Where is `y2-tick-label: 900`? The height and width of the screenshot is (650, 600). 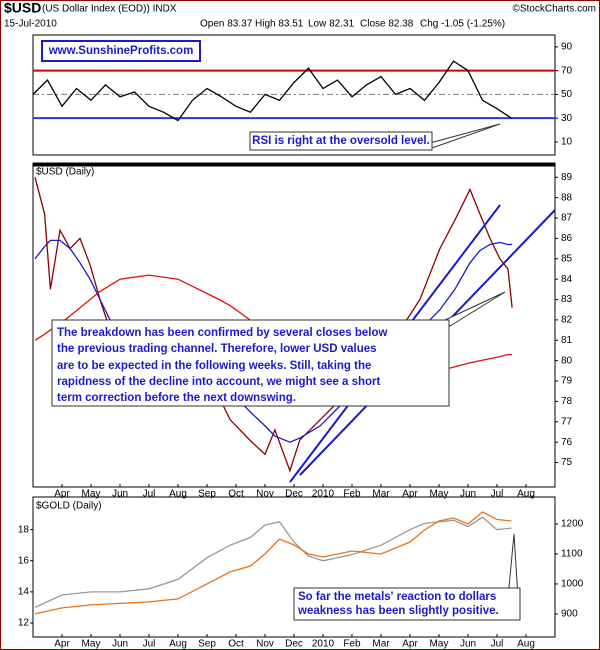
y2-tick-label: 900 is located at coordinates (569, 614).